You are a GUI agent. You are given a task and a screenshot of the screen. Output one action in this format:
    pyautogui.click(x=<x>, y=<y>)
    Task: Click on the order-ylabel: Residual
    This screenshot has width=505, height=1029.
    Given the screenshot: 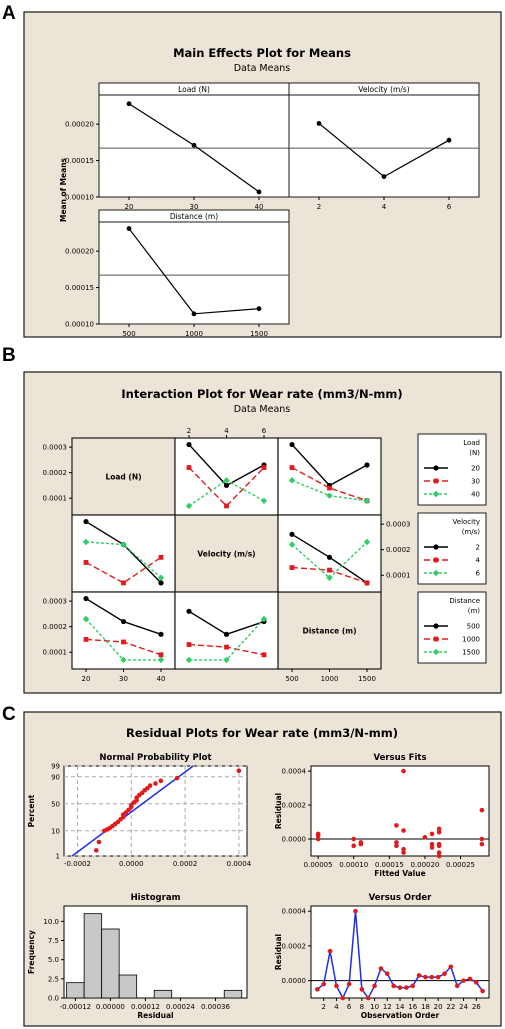 What is the action you would take?
    pyautogui.click(x=278, y=952)
    